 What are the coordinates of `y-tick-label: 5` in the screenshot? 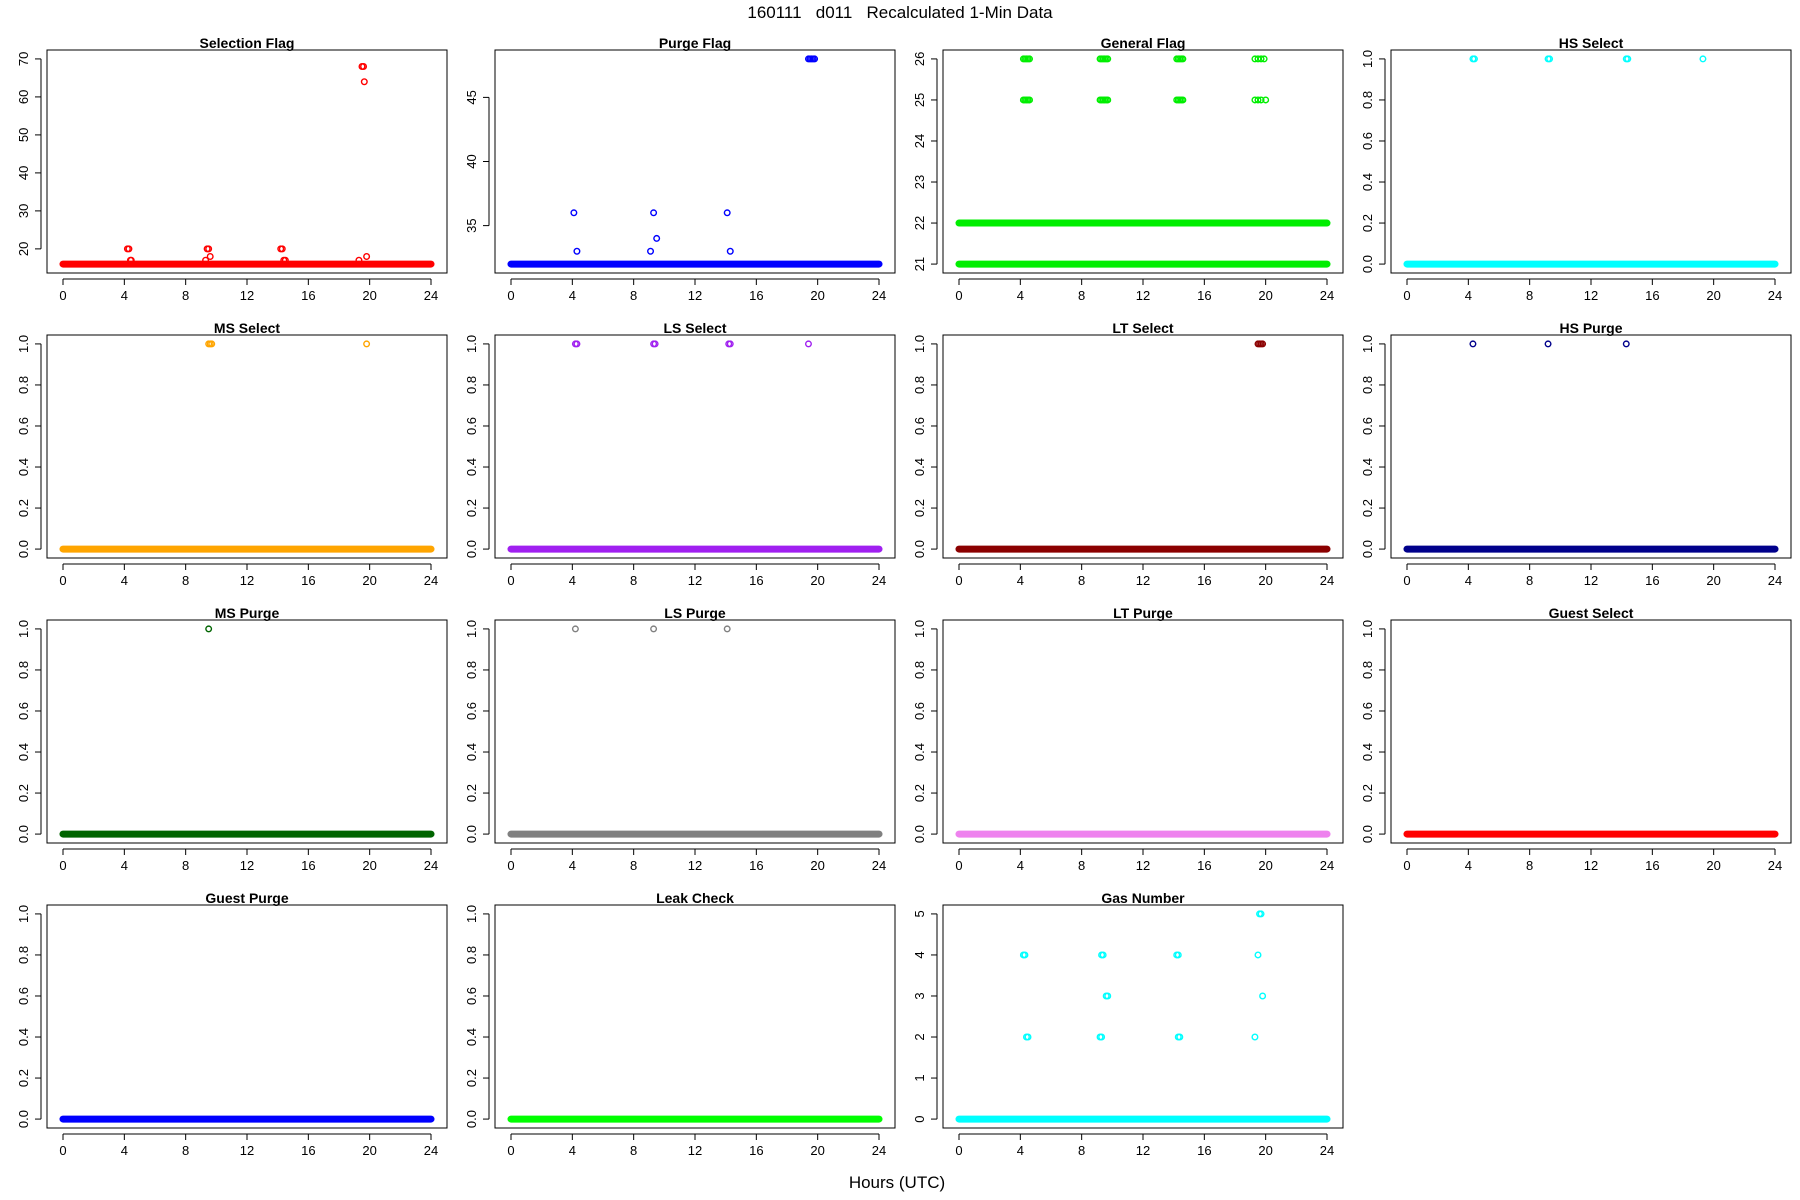 It's located at (919, 913).